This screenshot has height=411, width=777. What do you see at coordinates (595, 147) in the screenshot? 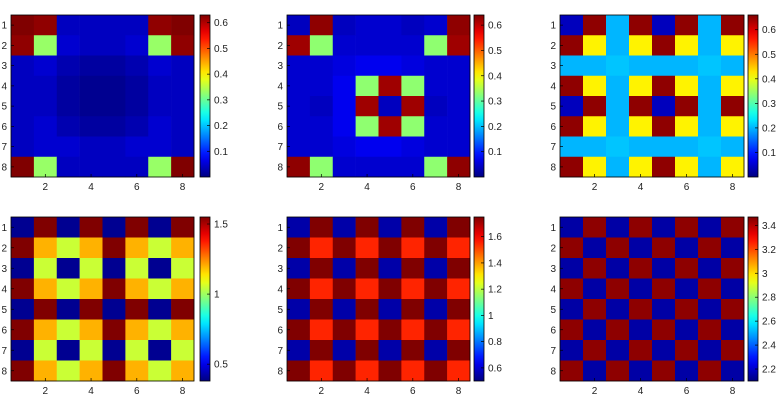
I see `heatmap-cell-r7-c2` at bounding box center [595, 147].